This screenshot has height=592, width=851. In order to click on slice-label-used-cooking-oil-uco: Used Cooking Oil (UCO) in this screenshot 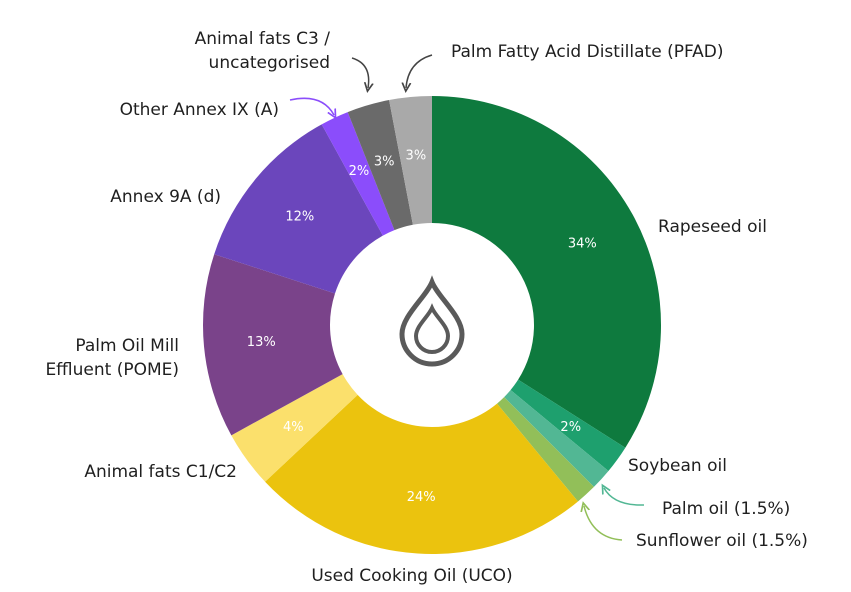, I will do `click(411, 576)`.